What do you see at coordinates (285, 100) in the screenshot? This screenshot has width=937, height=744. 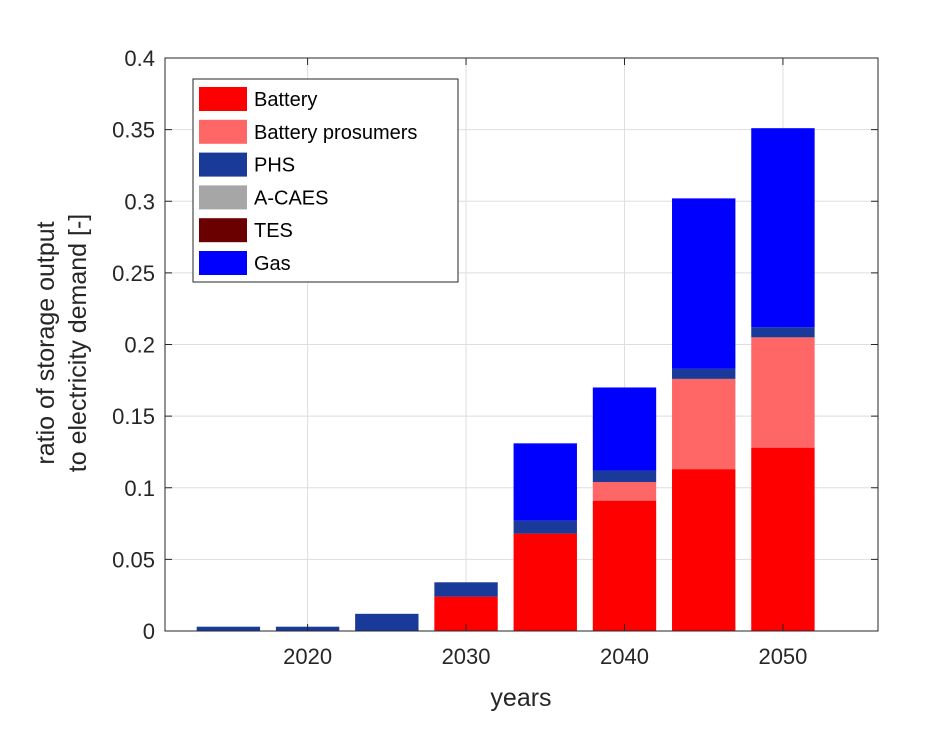 I see `legend-label: Battery` at bounding box center [285, 100].